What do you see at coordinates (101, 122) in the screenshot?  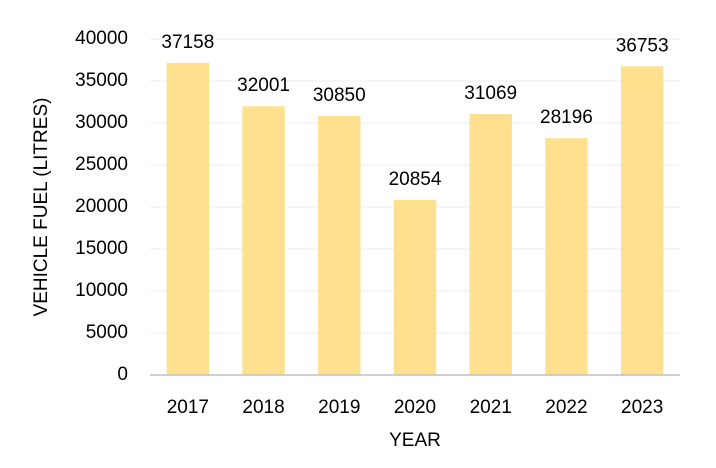 I see `y-tick-label: 30000` at bounding box center [101, 122].